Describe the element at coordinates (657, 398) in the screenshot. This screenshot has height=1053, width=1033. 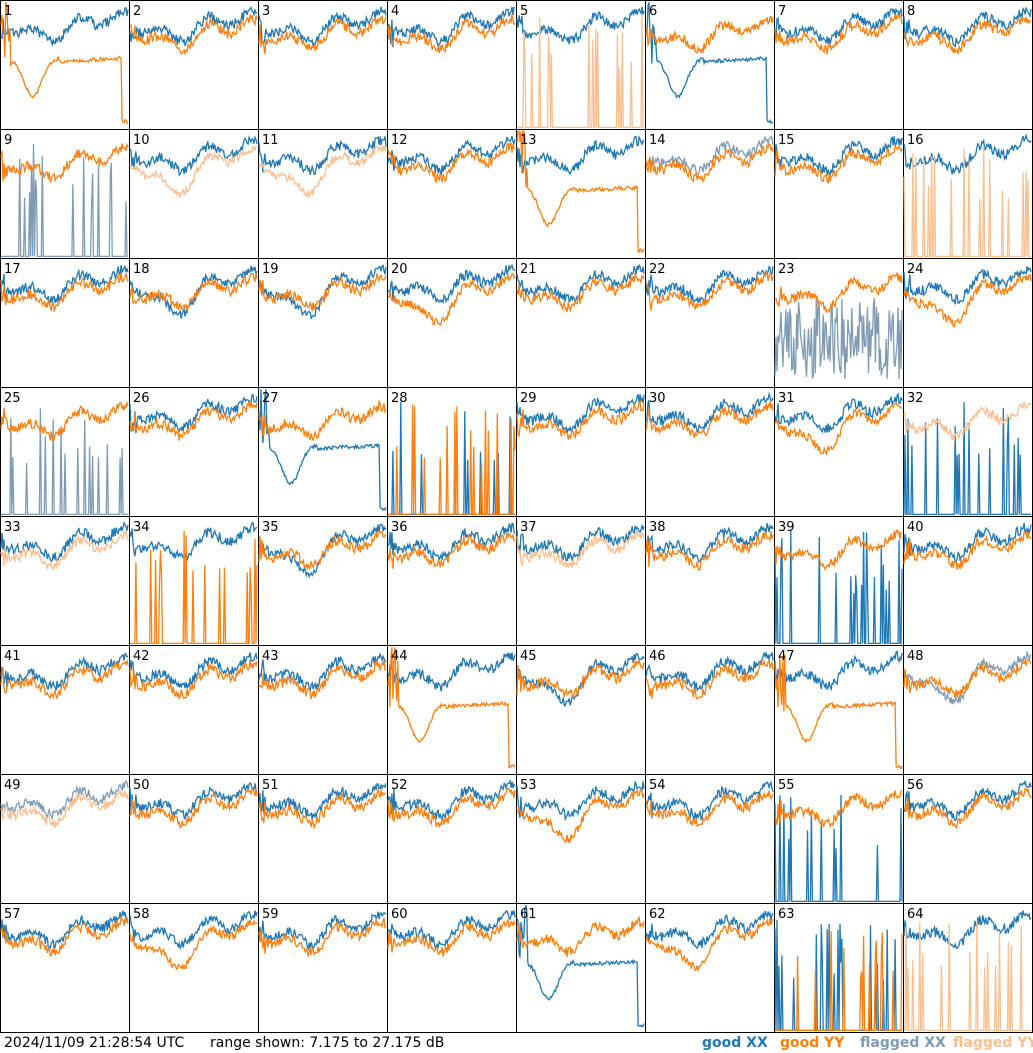
I see `panel-label: 30` at that location.